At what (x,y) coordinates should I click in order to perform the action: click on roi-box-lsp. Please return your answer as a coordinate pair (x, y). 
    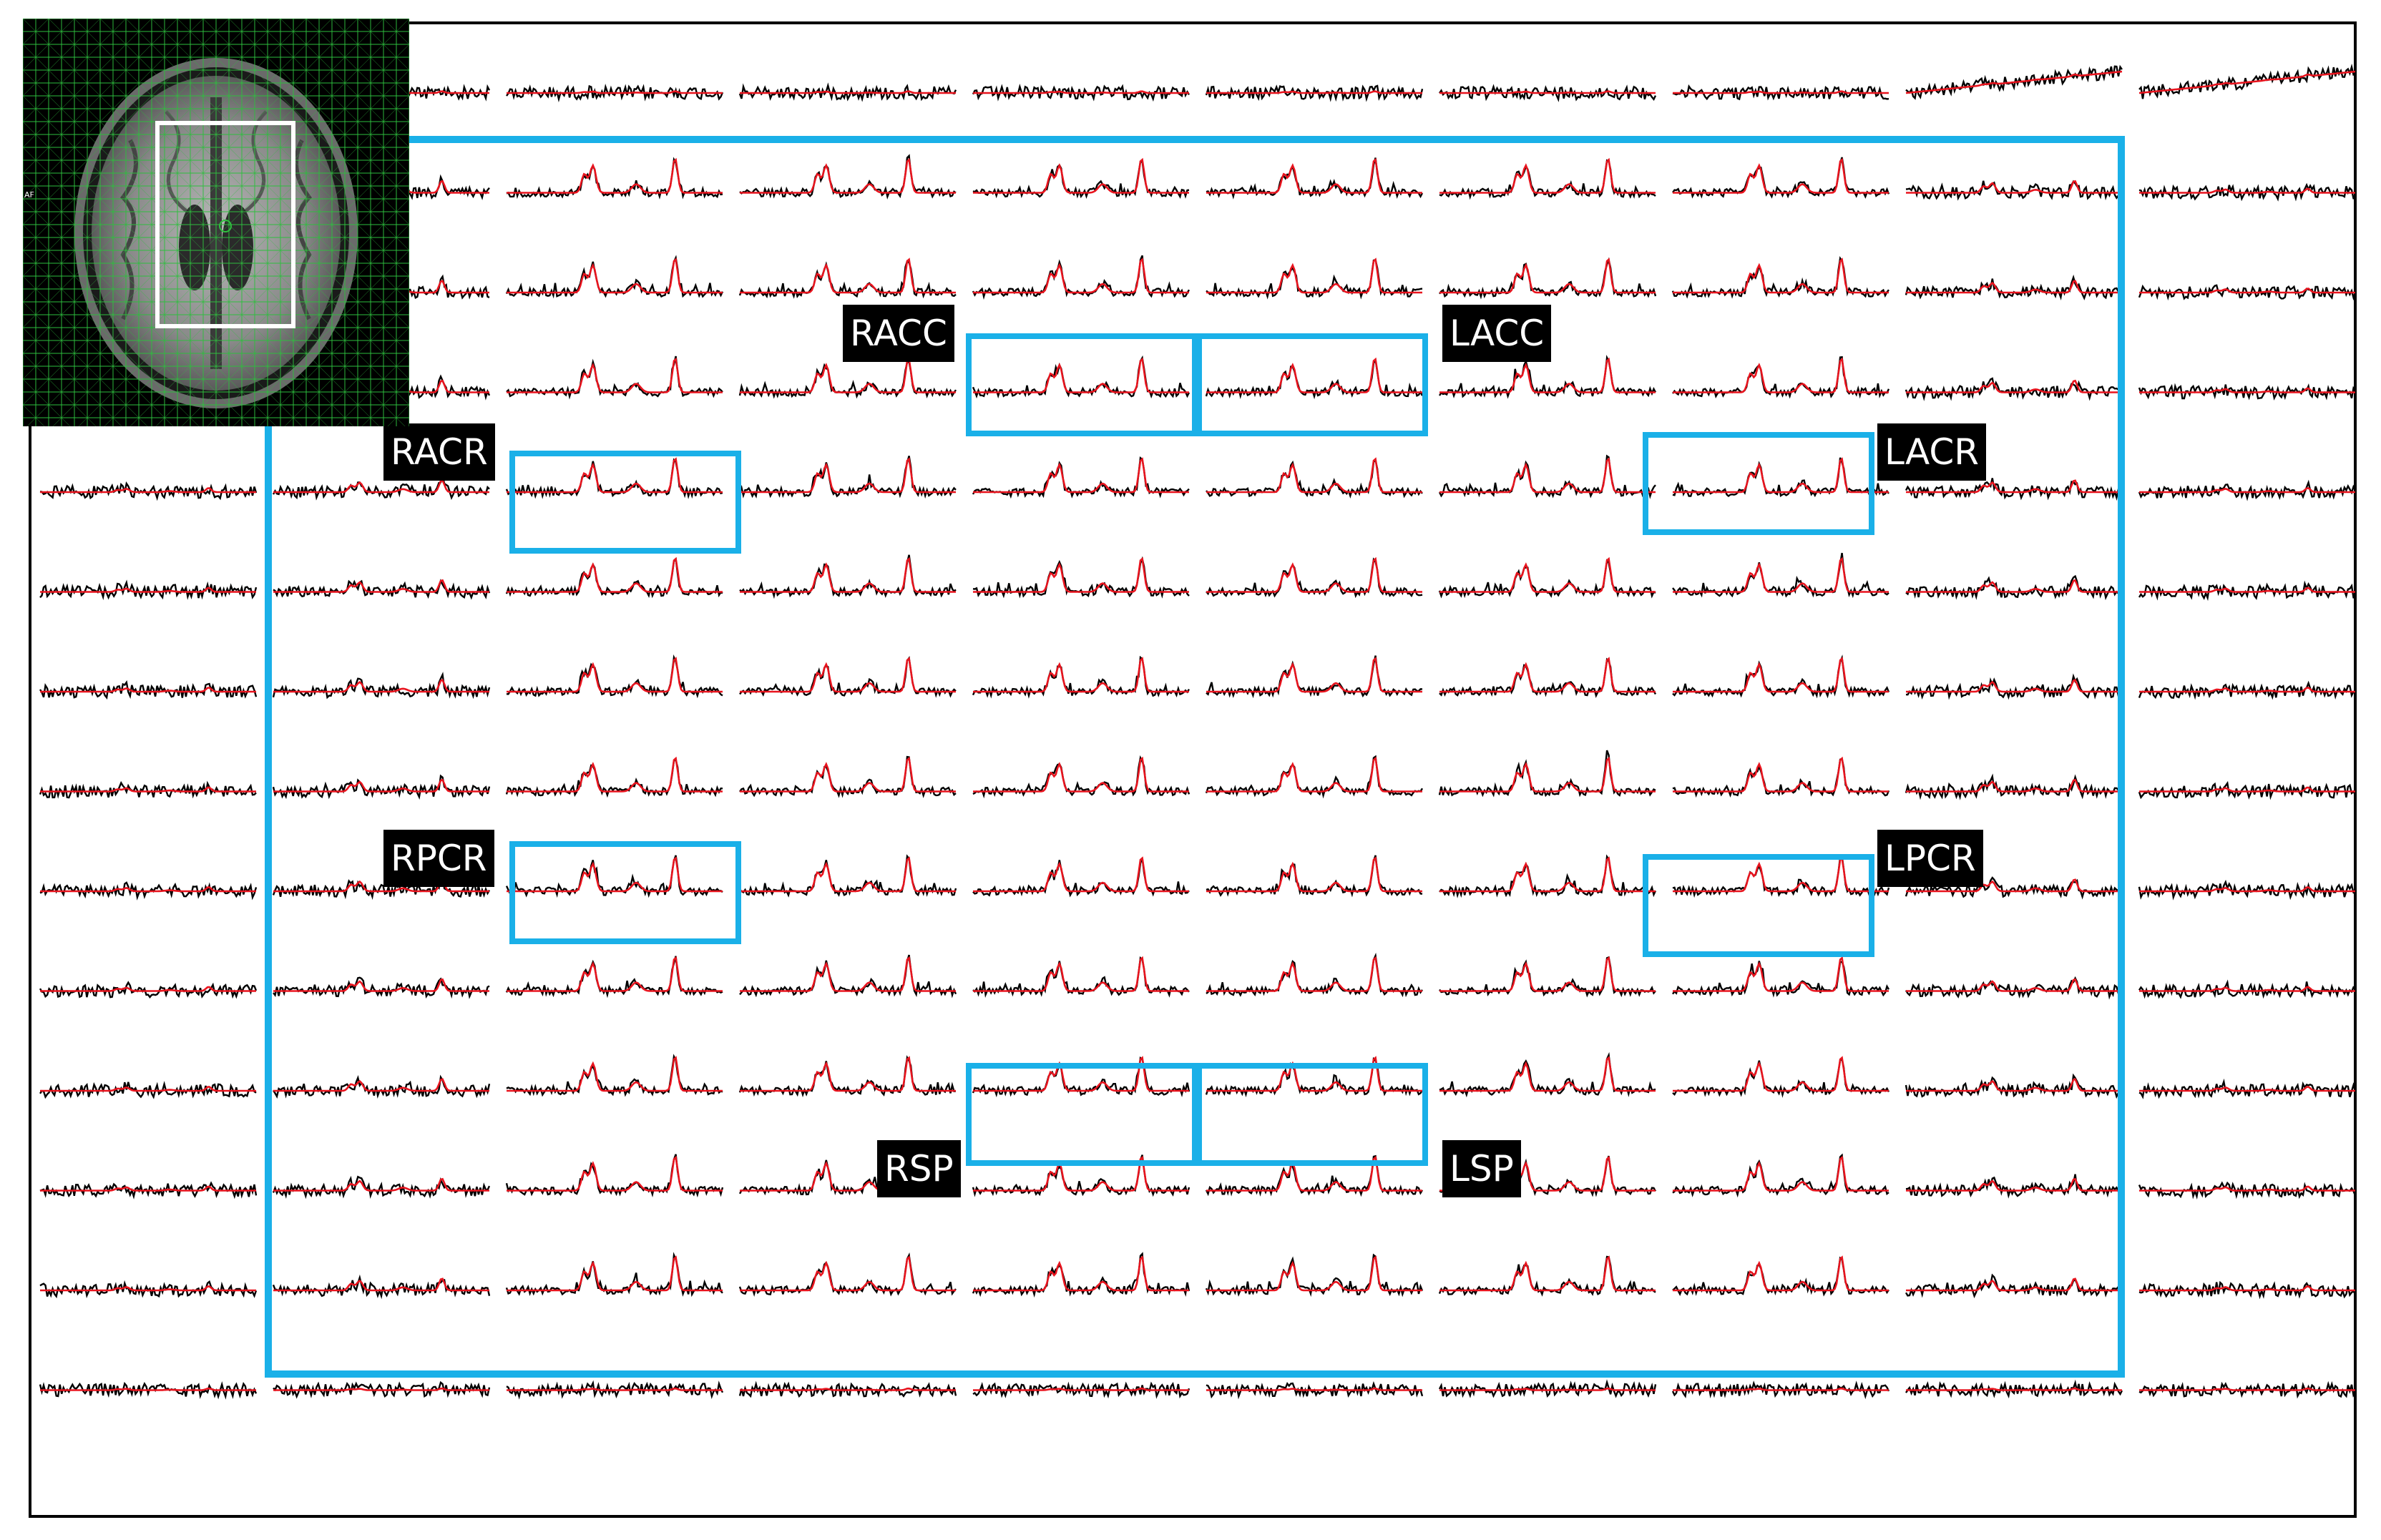
    Looking at the image, I should click on (1312, 1114).